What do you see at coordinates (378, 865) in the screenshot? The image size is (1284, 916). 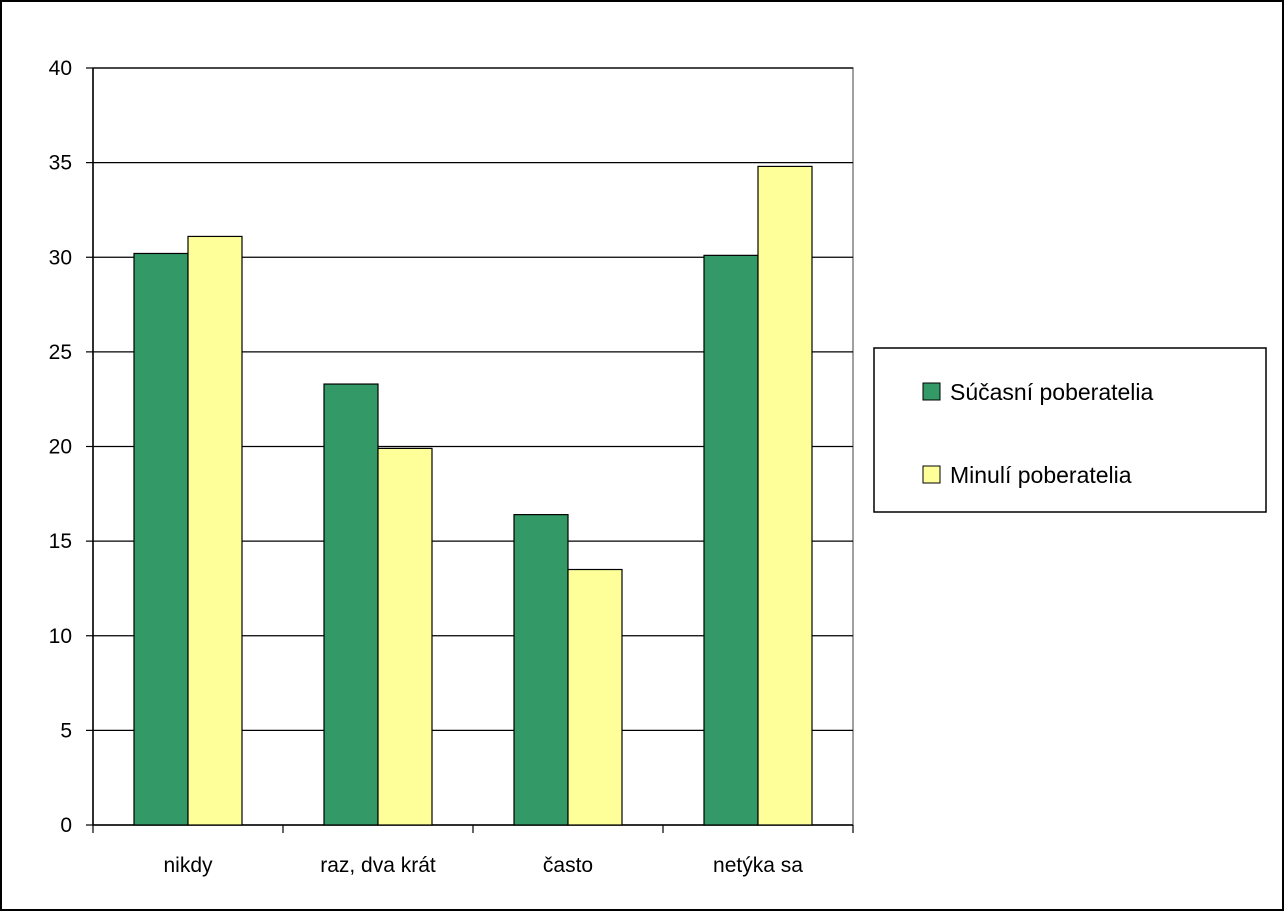 I see `x-category-label: raz, dva krát` at bounding box center [378, 865].